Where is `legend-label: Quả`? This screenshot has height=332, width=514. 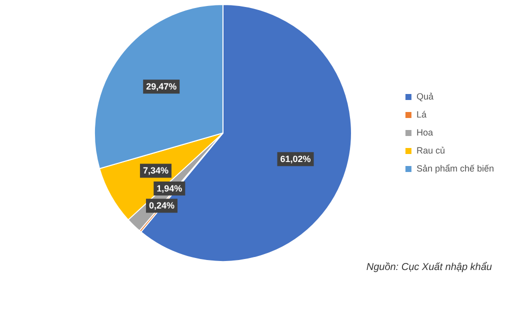
legend-label: Quả is located at coordinates (425, 96).